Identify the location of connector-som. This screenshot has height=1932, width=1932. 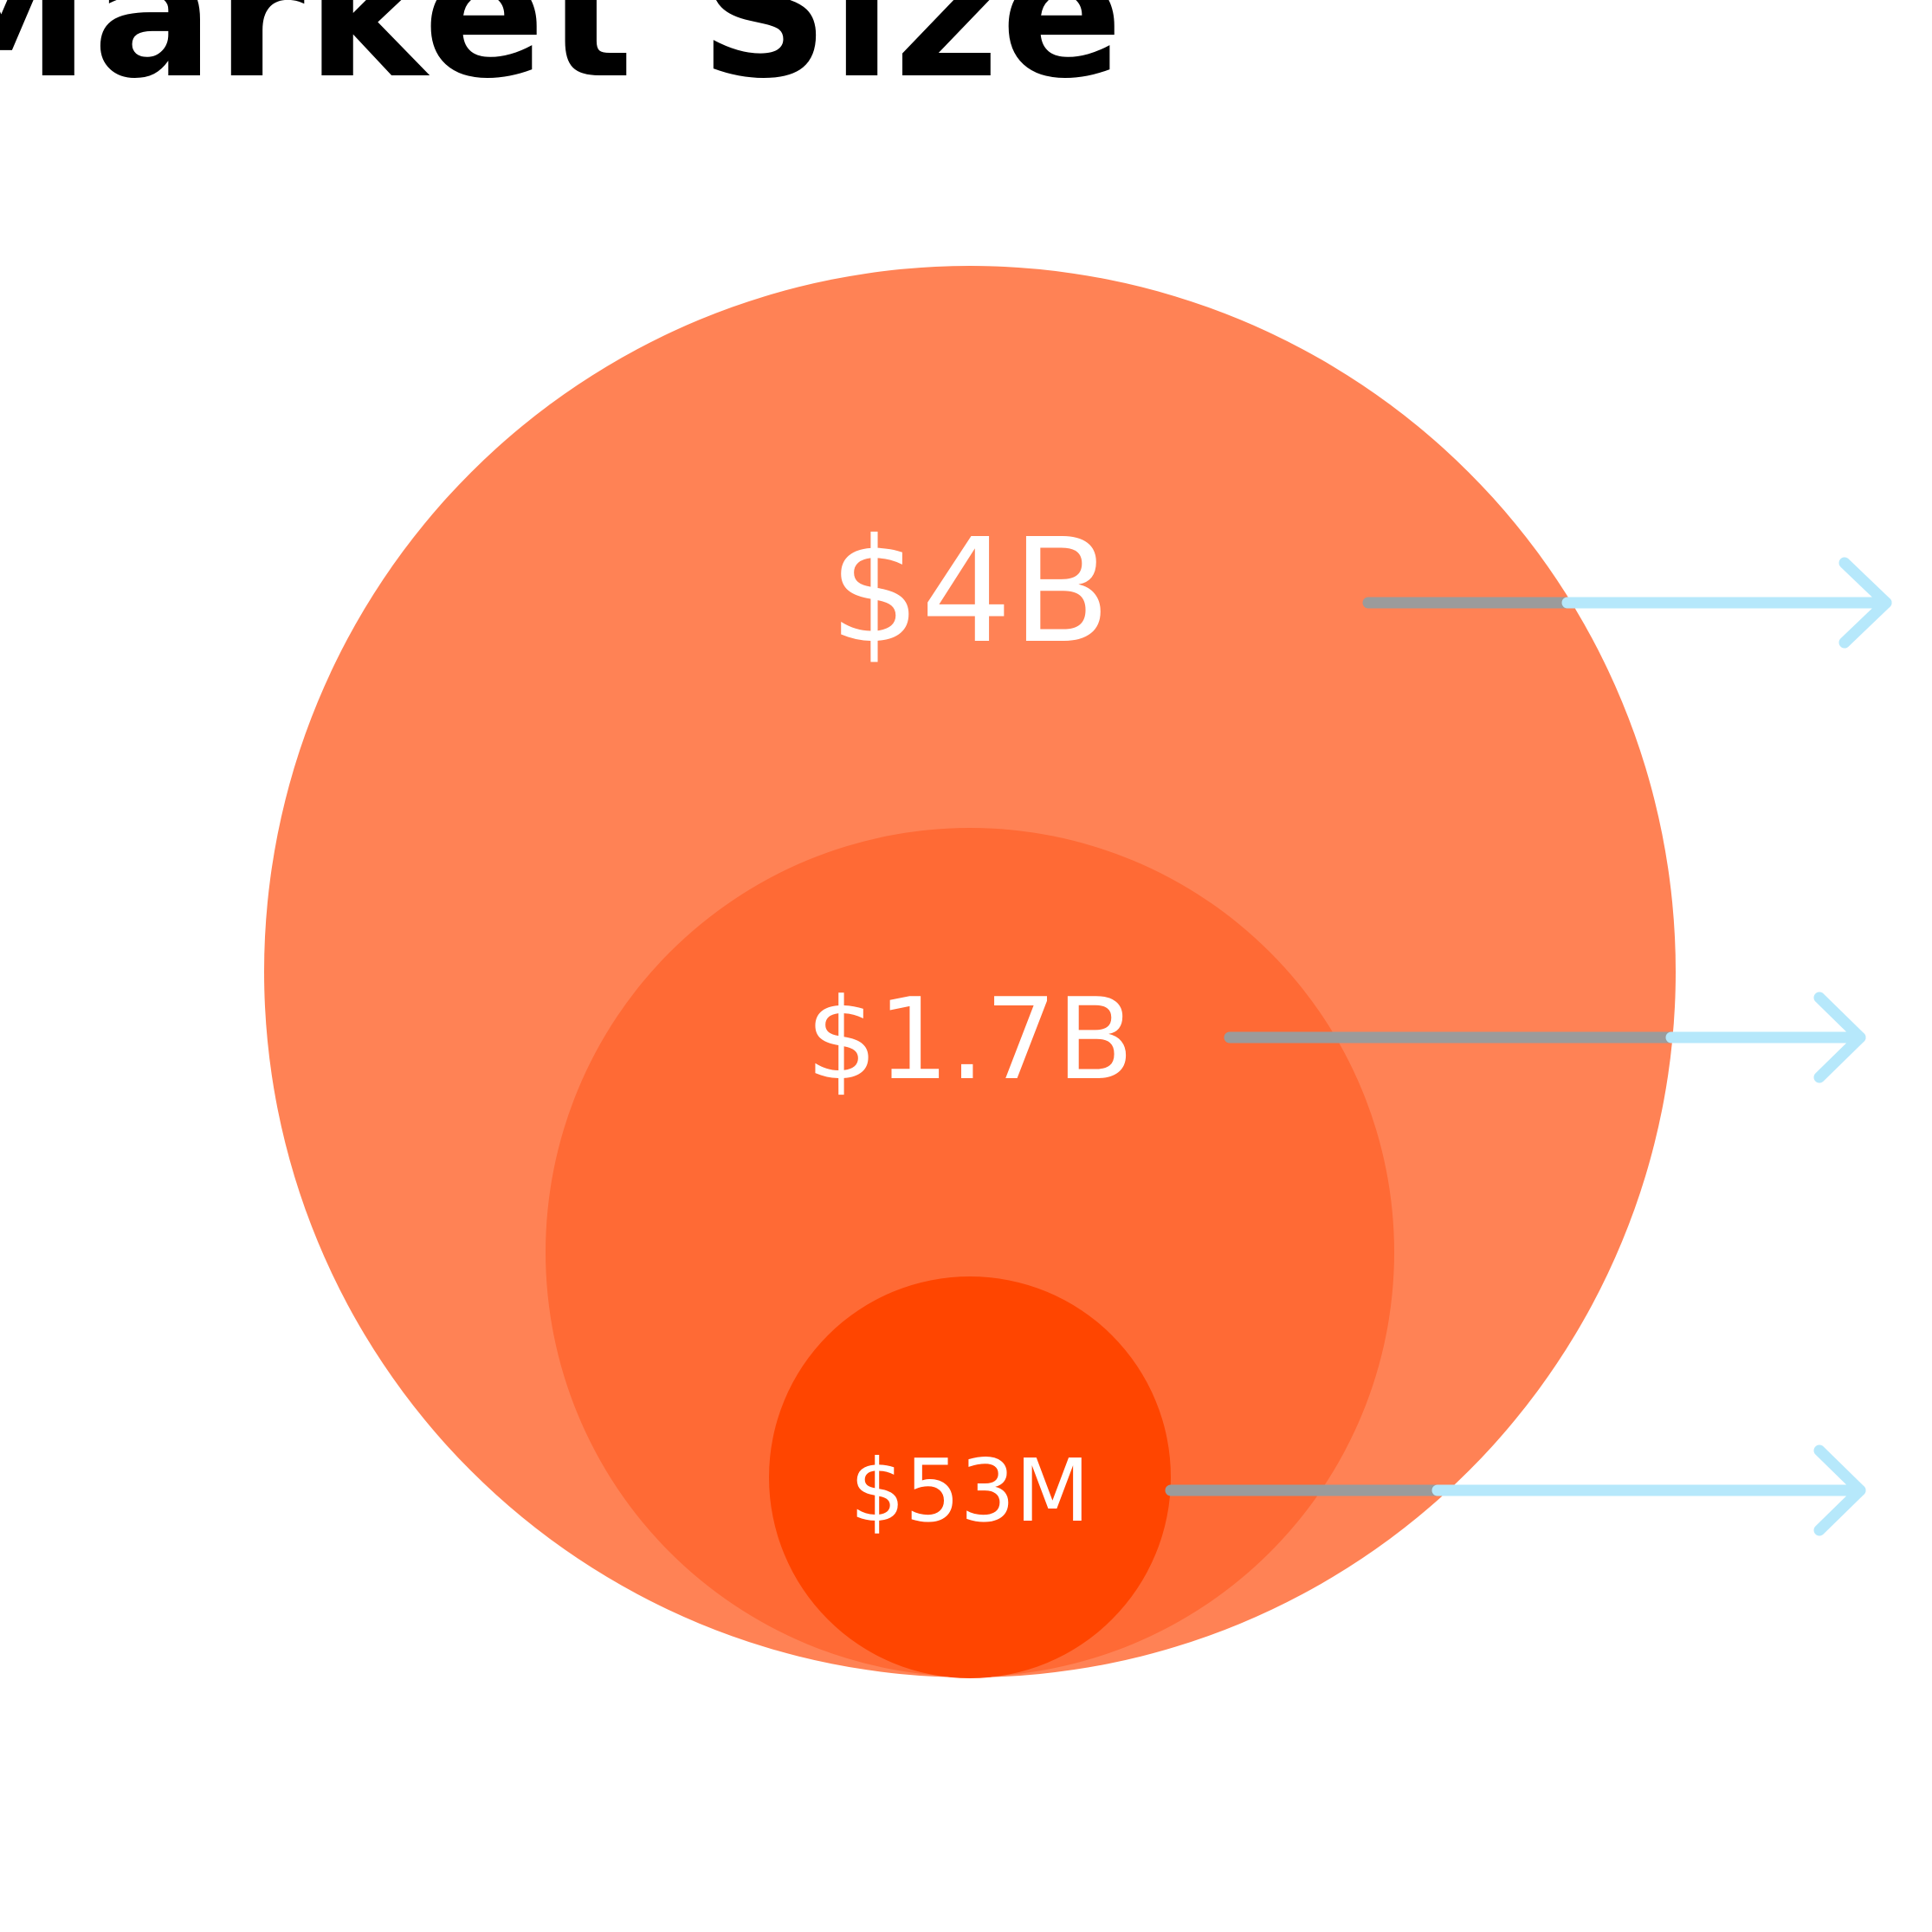
(1515, 1490).